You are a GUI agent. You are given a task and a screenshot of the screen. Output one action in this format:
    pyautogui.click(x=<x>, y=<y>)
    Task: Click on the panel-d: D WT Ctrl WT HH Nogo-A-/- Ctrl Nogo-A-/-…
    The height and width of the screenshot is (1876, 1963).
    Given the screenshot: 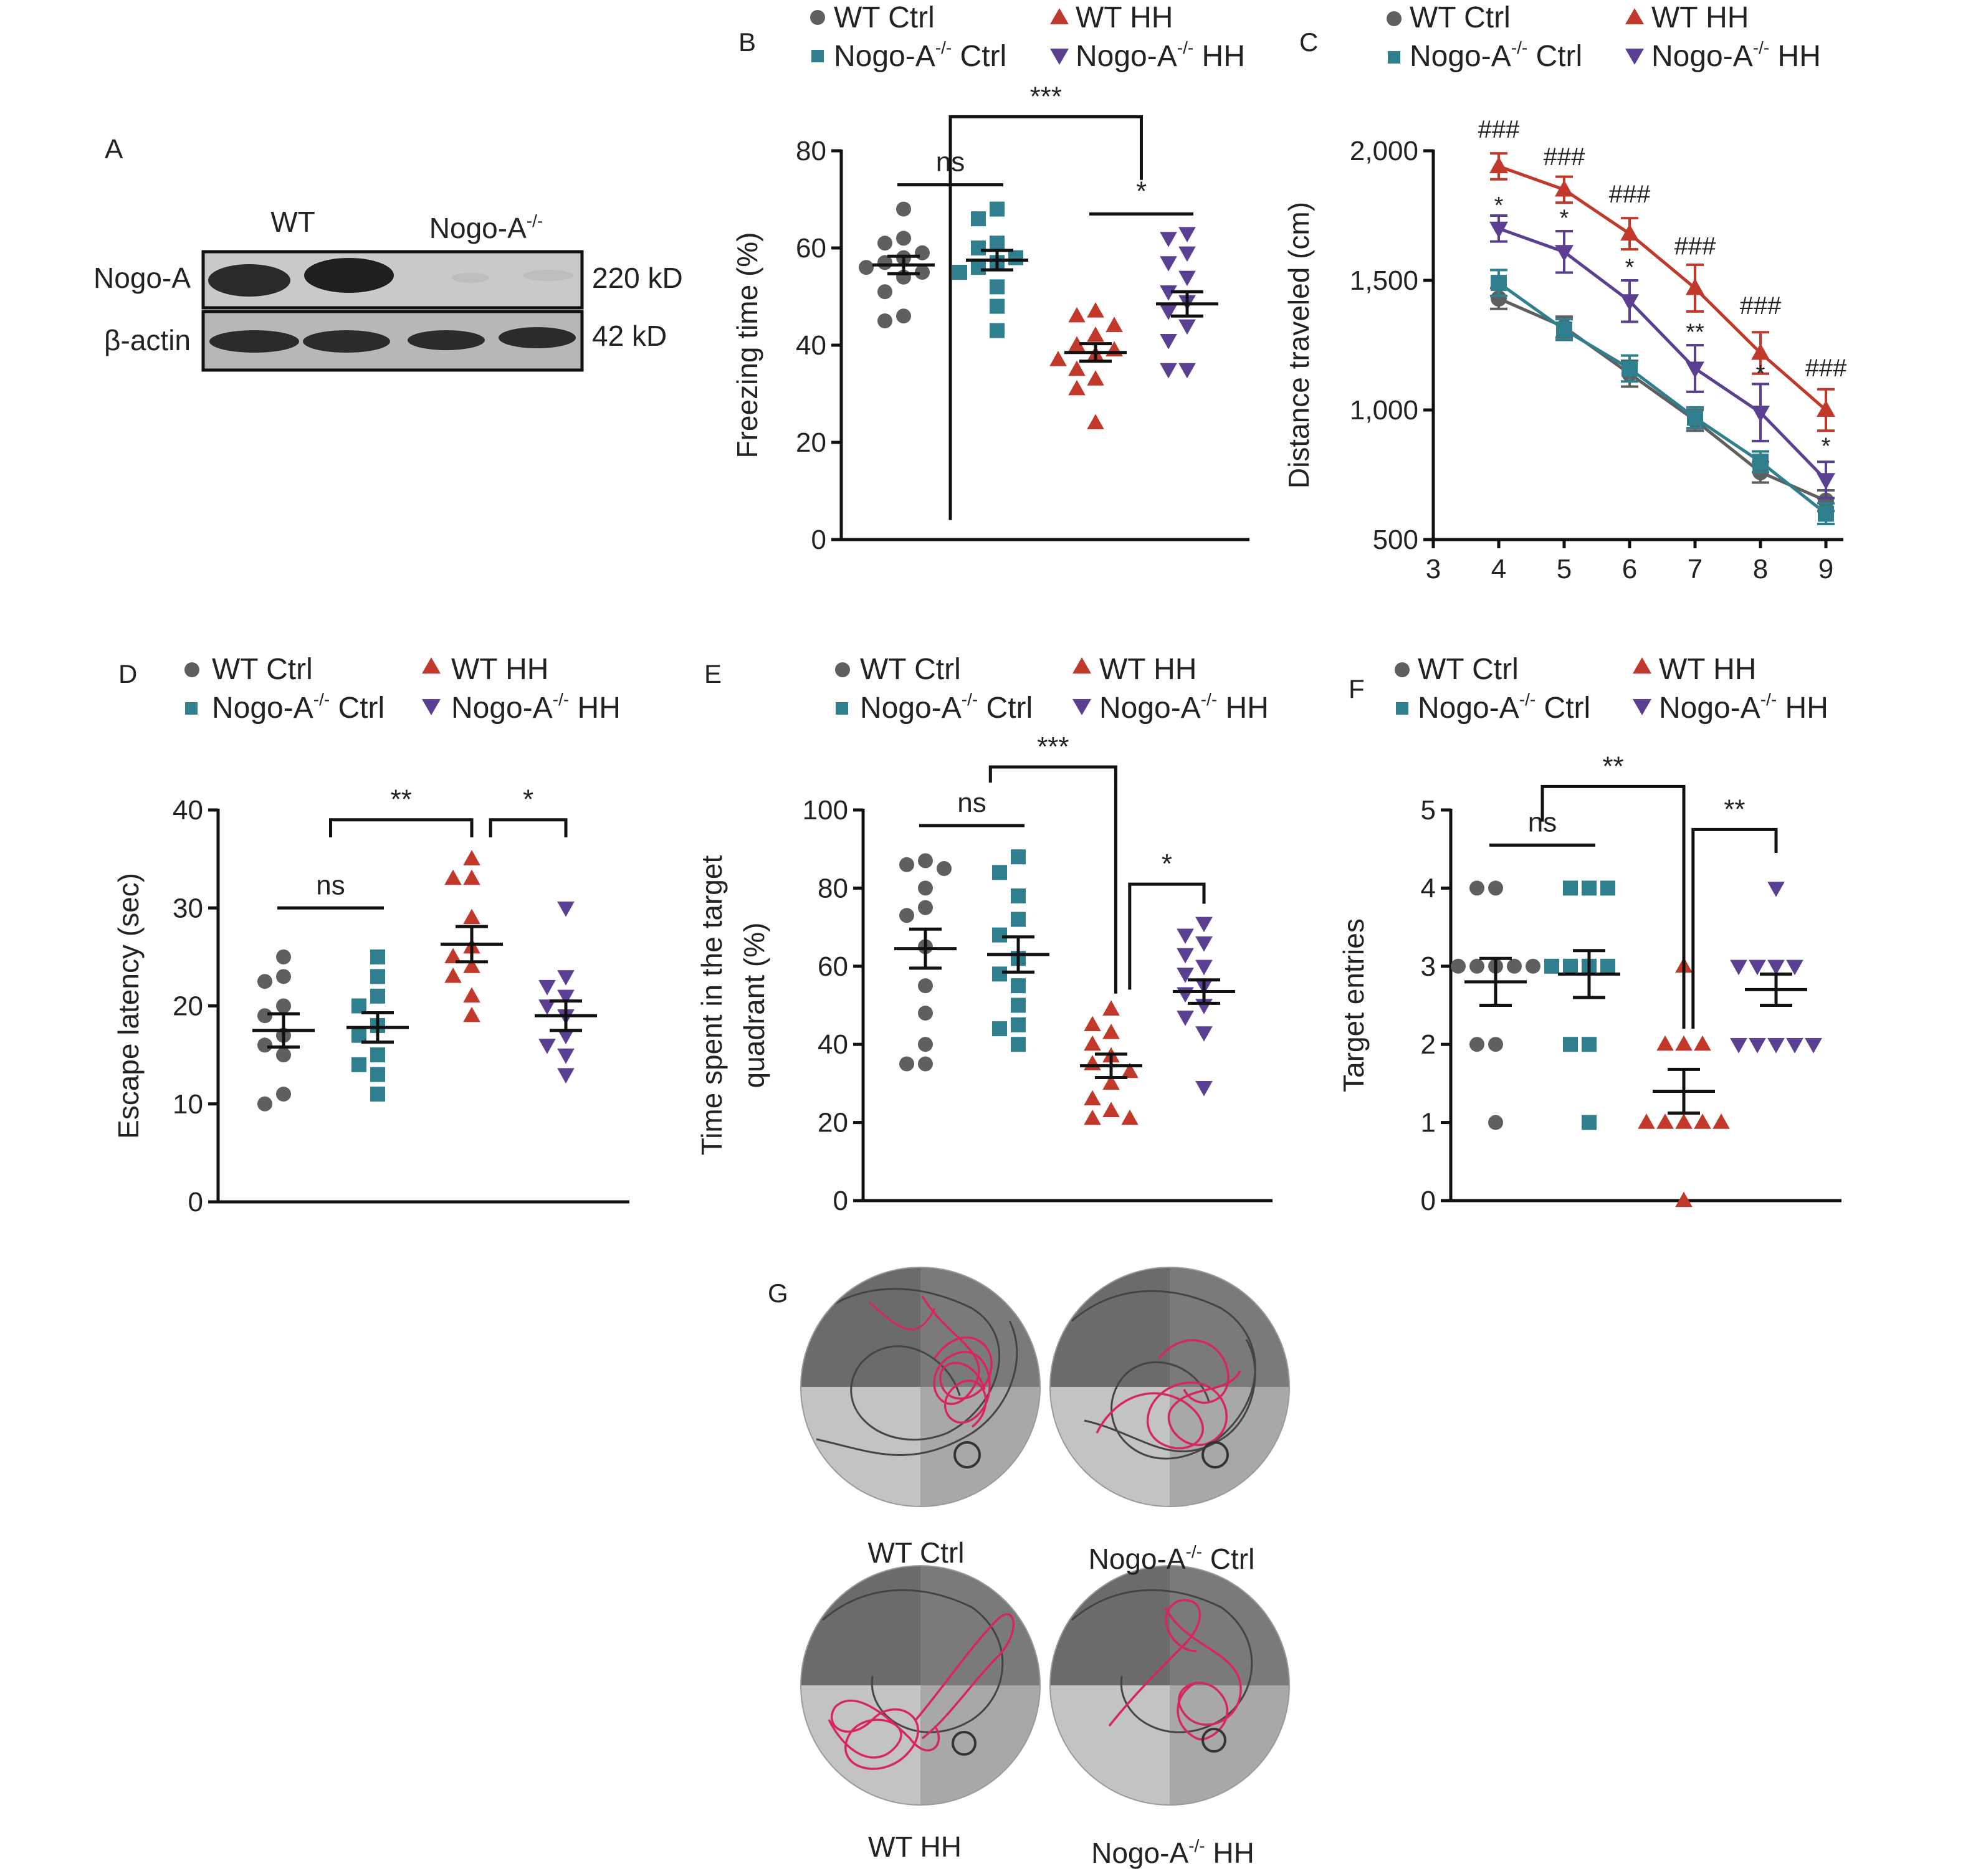 What is the action you would take?
    pyautogui.click(x=370, y=935)
    